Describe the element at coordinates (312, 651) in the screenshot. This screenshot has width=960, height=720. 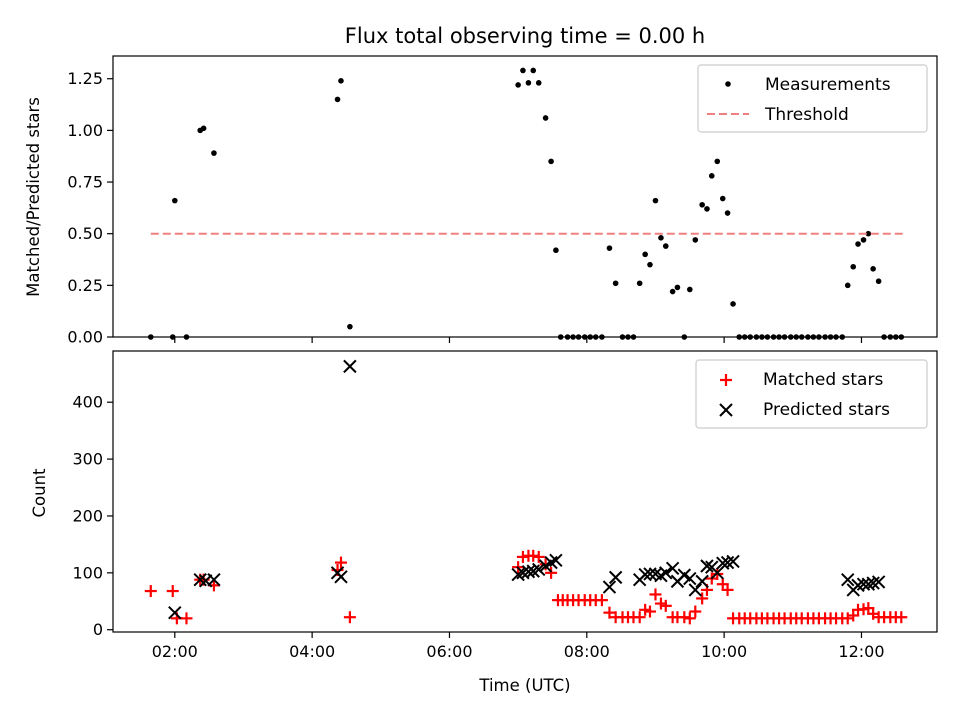
I see `x-tick-label: 04:00` at that location.